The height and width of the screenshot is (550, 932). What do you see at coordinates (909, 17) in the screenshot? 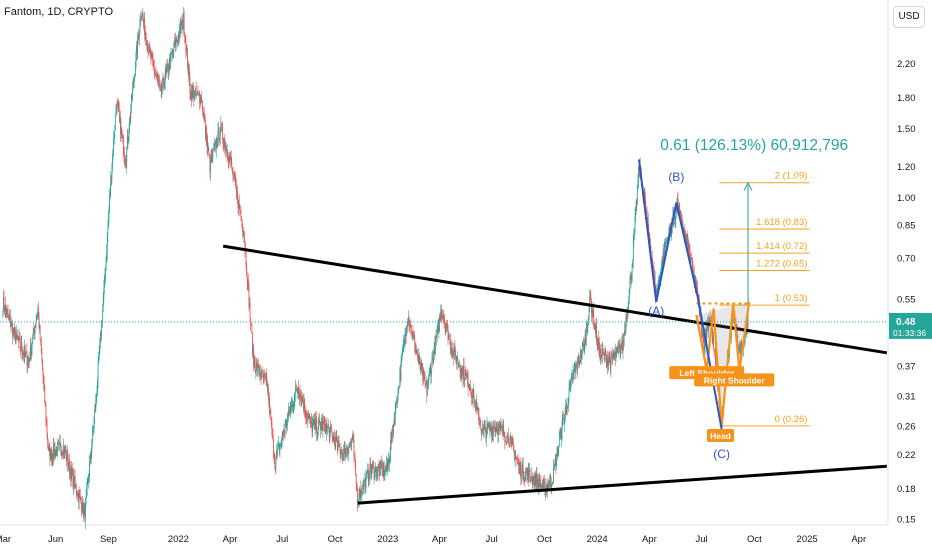
I see `currency-button: USD` at bounding box center [909, 17].